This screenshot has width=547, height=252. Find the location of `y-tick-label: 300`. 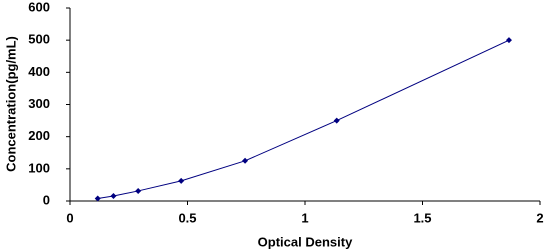

y-tick-label: 300 is located at coordinates (39, 103).